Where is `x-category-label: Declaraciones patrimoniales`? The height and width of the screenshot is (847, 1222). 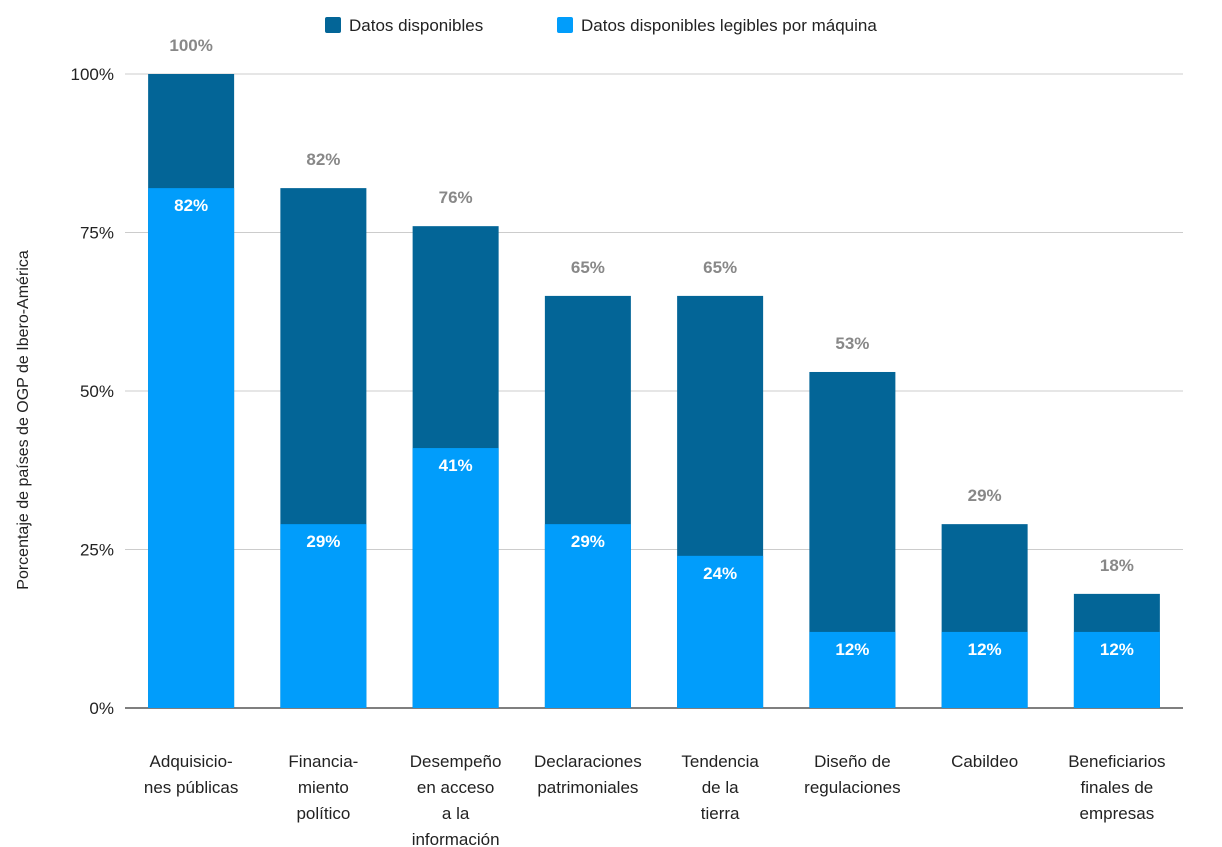
x-category-label: Declaraciones patrimoniales is located at coordinates (588, 774).